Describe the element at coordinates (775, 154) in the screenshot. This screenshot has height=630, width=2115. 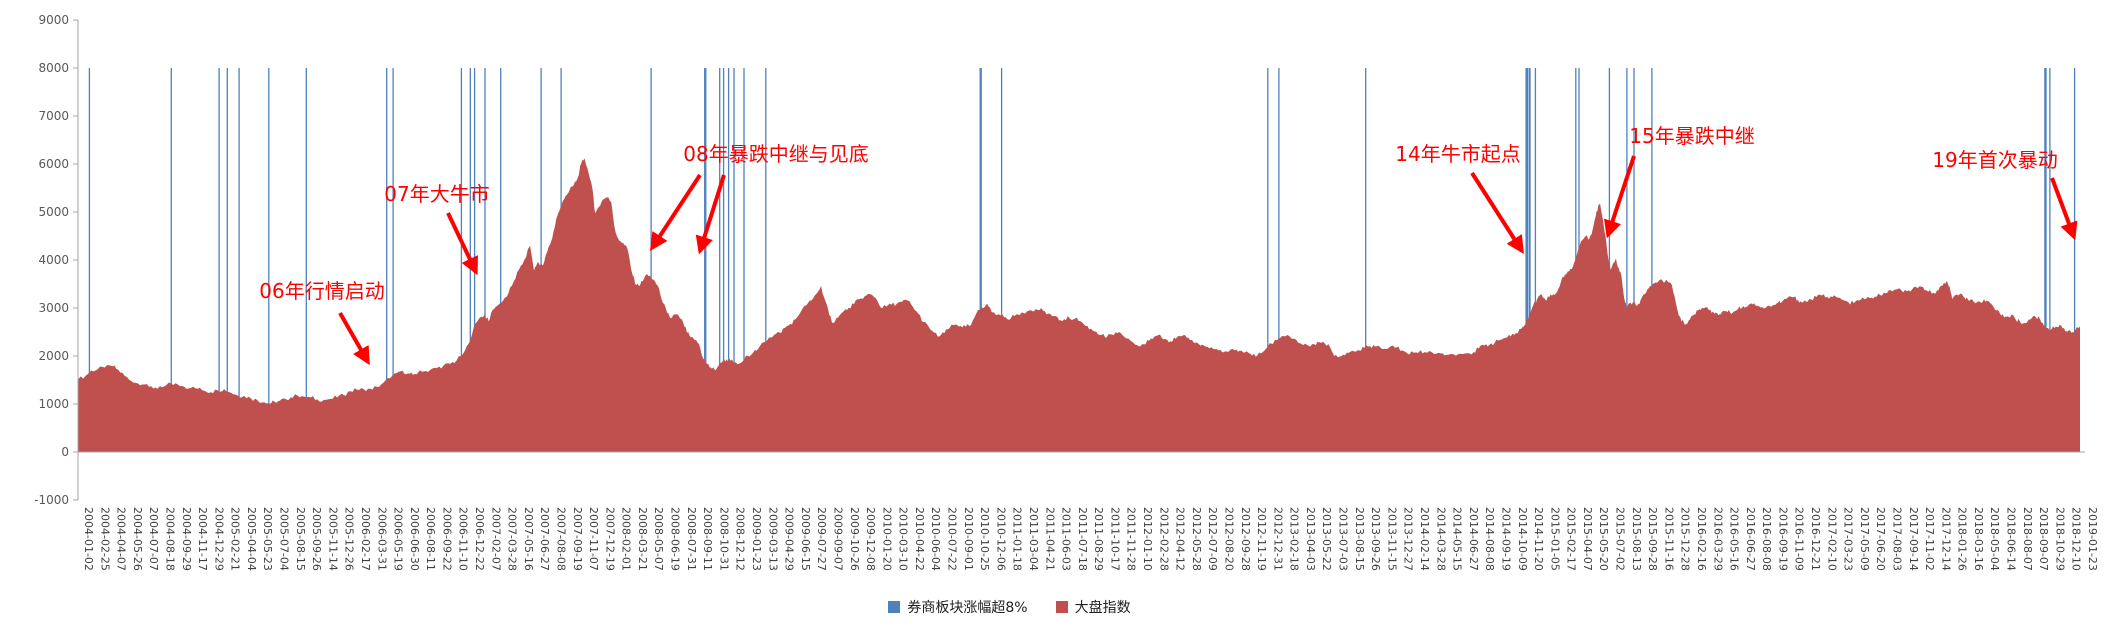
I see `annotation-text: 08年暴跌中继与见底` at that location.